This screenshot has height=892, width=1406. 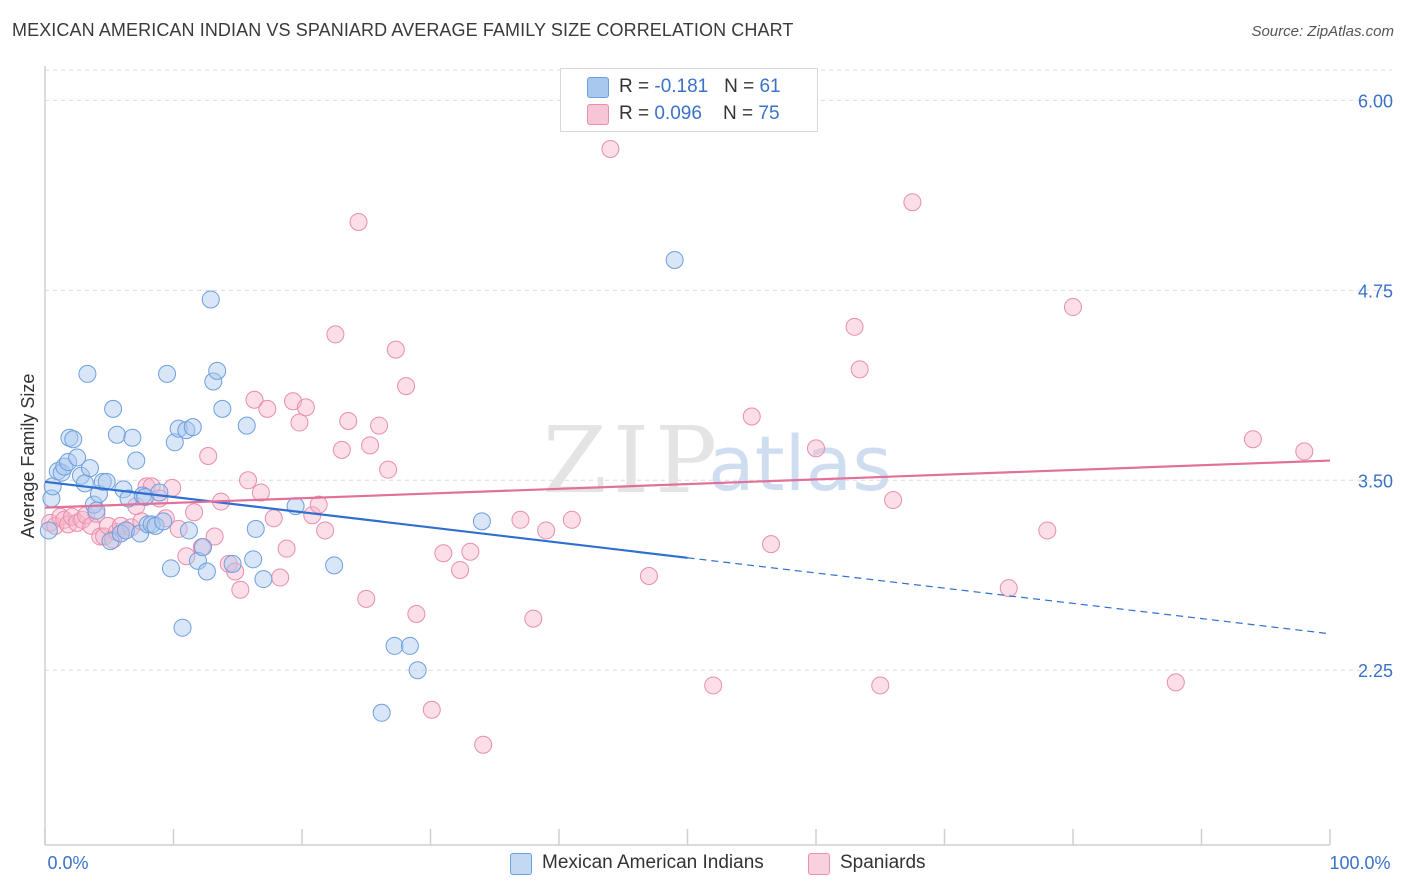 What do you see at coordinates (703, 865) in the screenshot?
I see `series-legend: Mexican American Indians Spaniards` at bounding box center [703, 865].